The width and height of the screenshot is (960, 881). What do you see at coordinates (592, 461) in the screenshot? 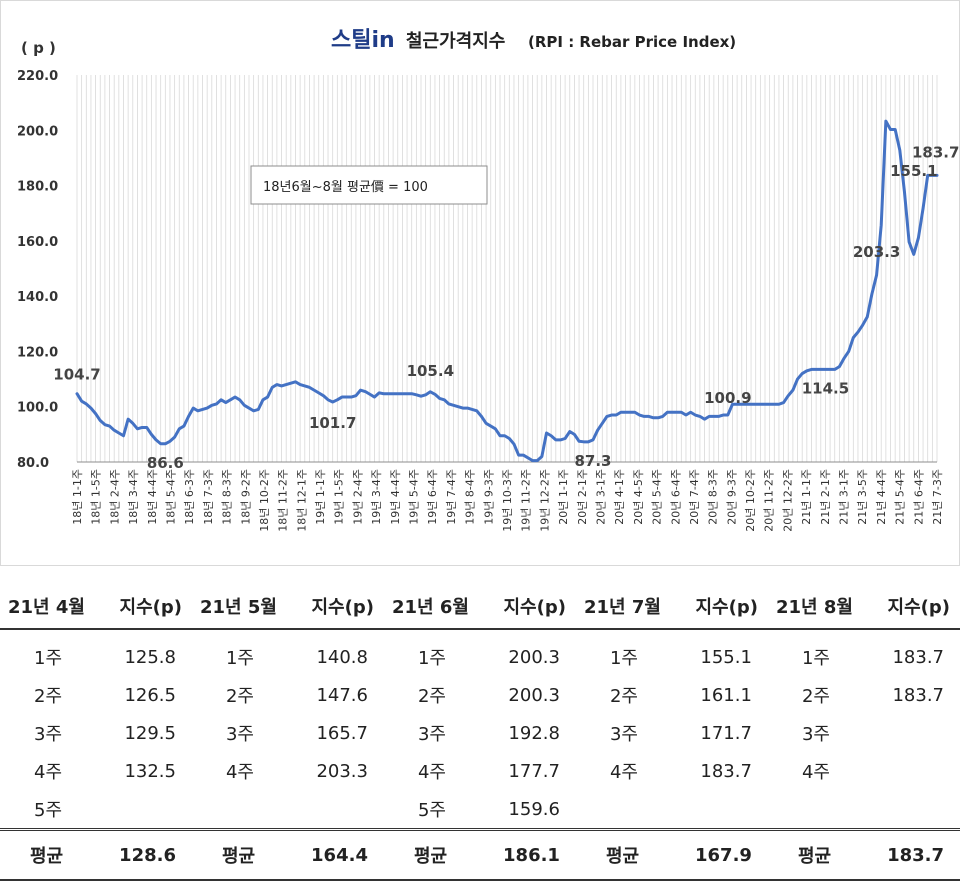
I see `data-label: 87.3` at bounding box center [592, 461].